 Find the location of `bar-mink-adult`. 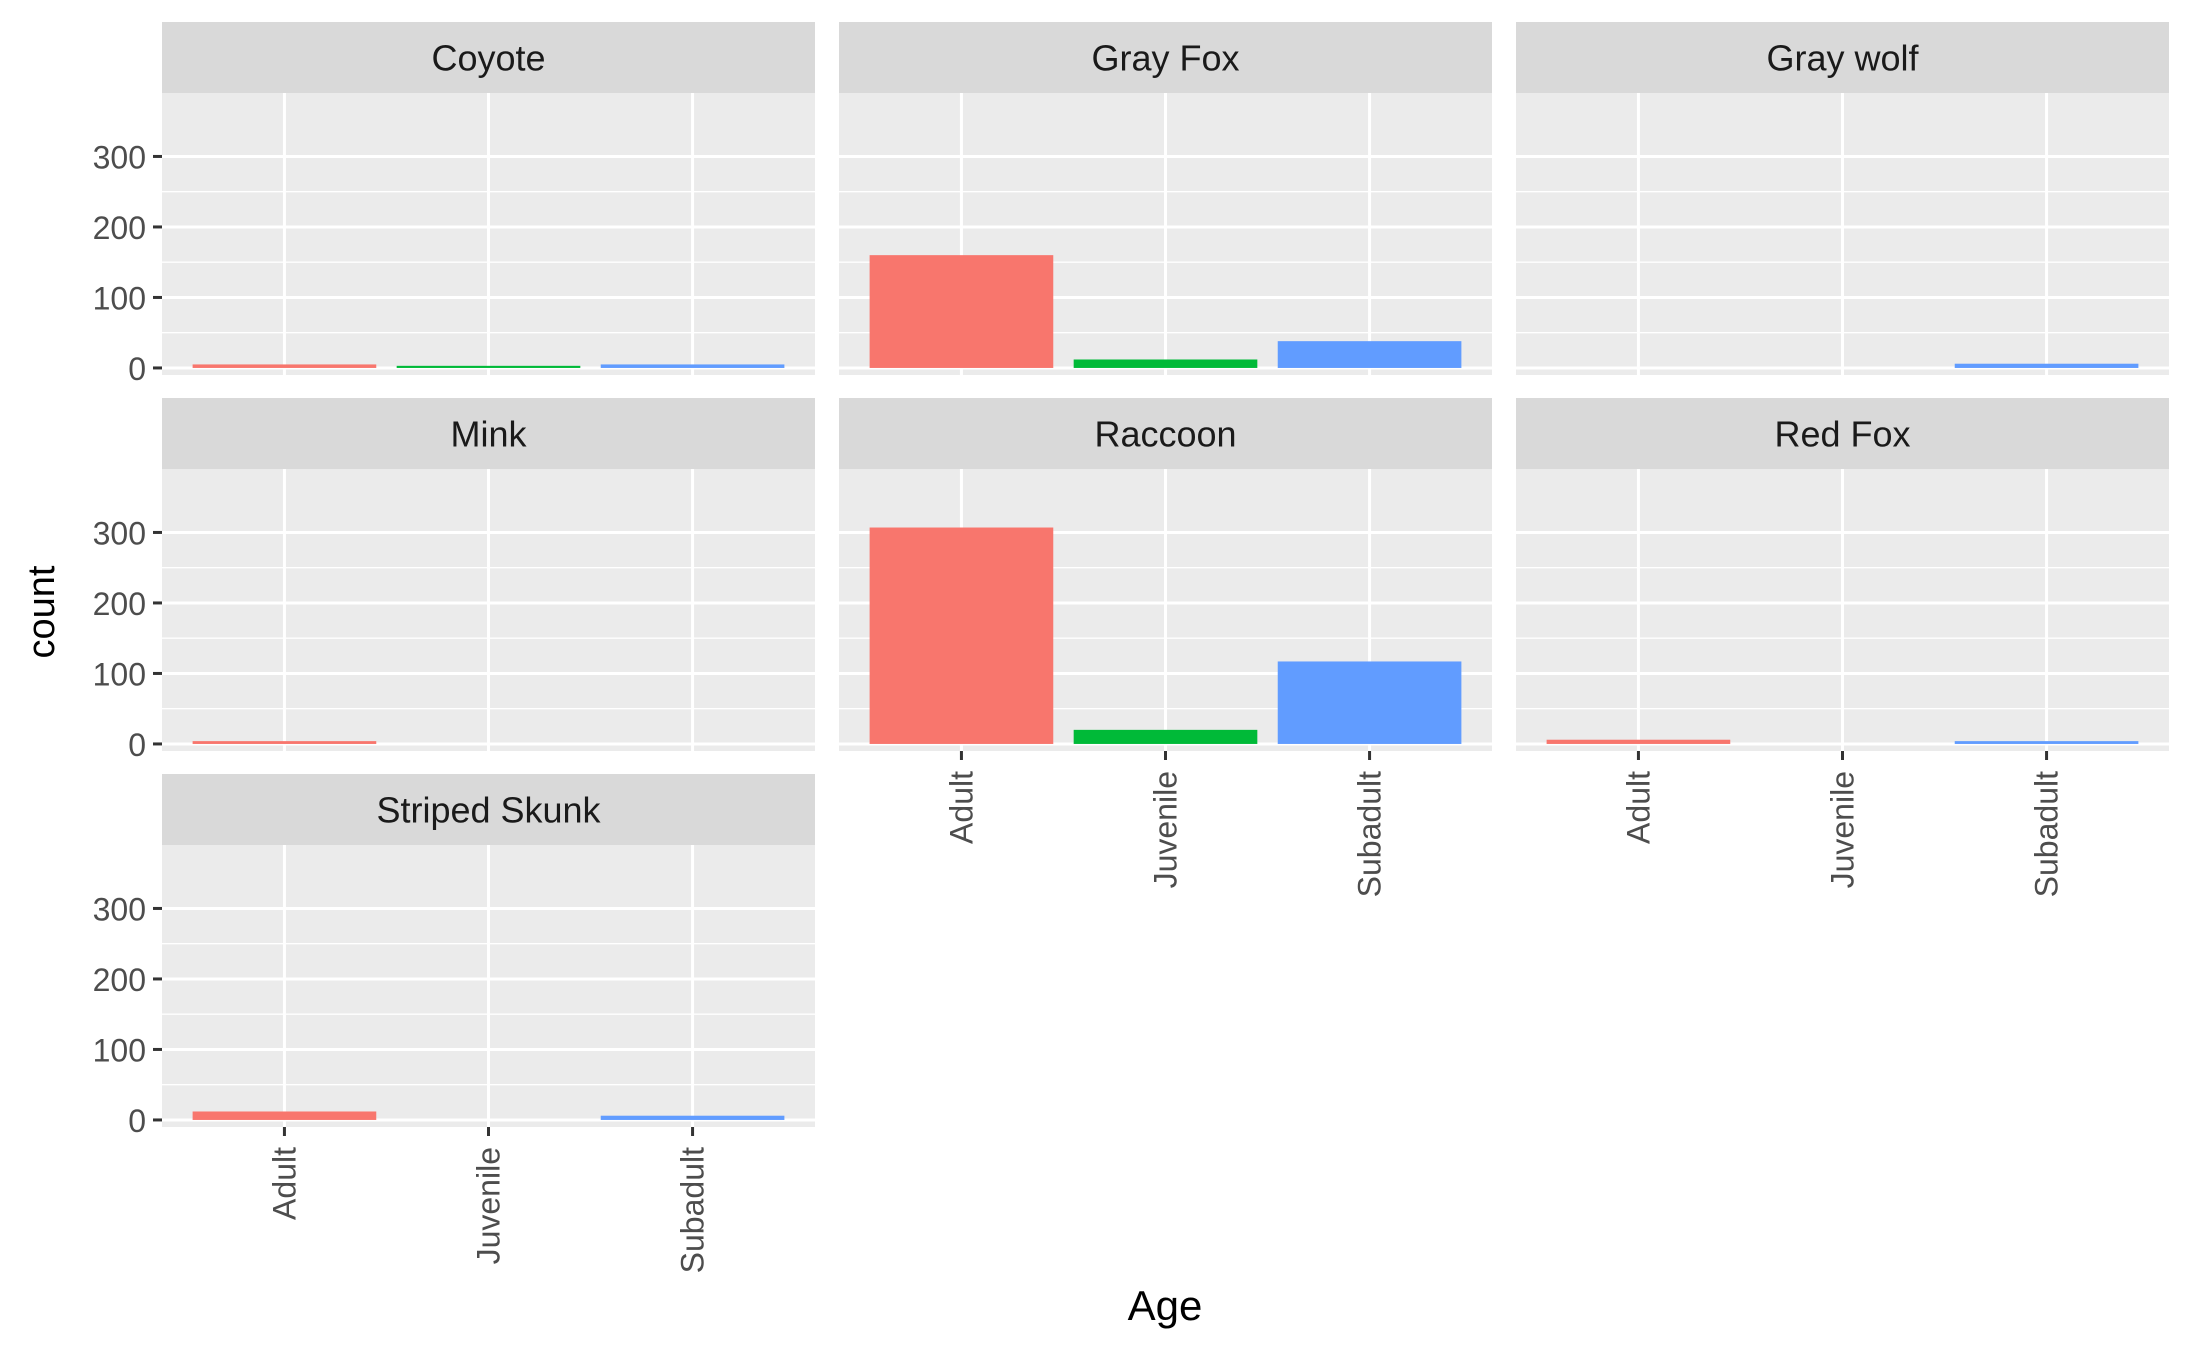

bar-mink-adult is located at coordinates (284, 742).